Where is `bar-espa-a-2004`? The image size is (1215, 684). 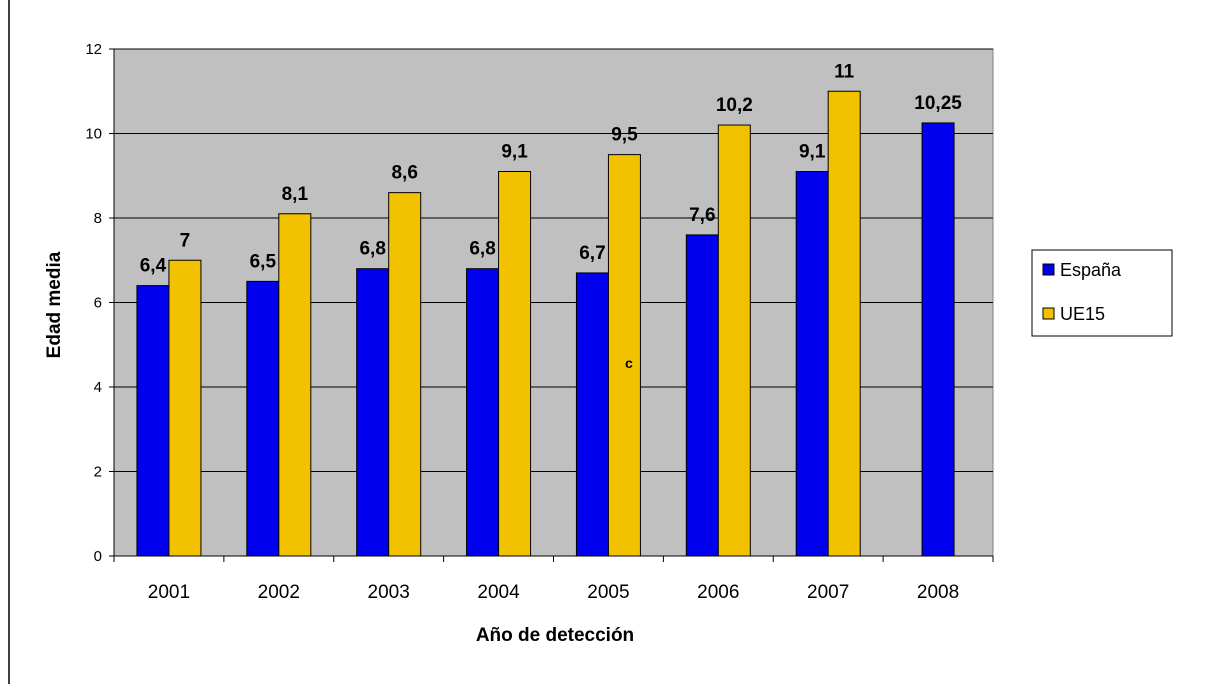 bar-espa-a-2004 is located at coordinates (483, 412).